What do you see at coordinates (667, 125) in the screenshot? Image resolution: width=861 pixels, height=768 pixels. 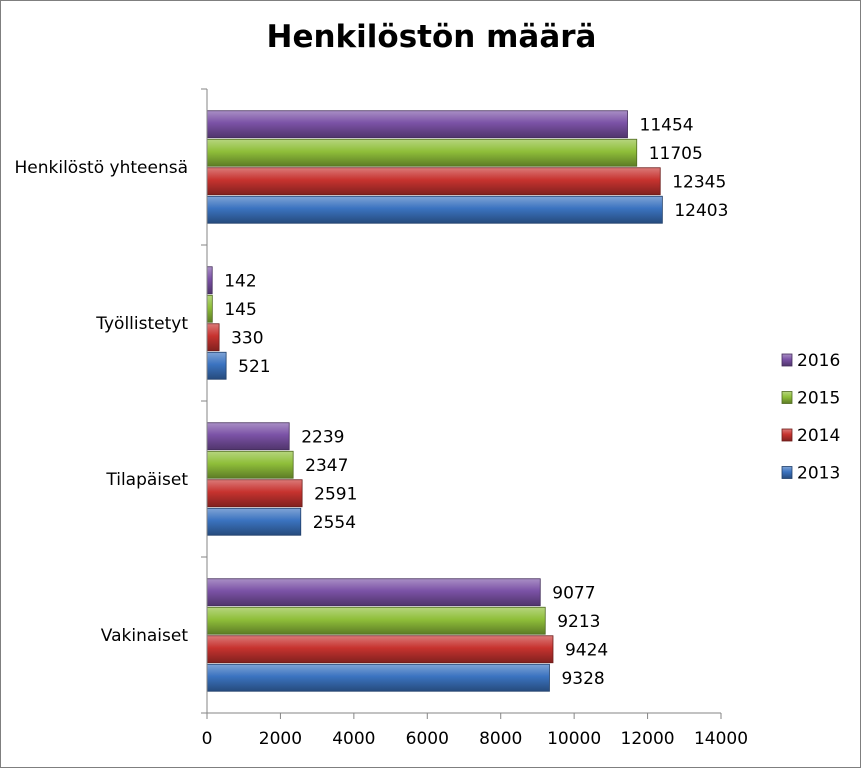 I see `data-label: 11454` at bounding box center [667, 125].